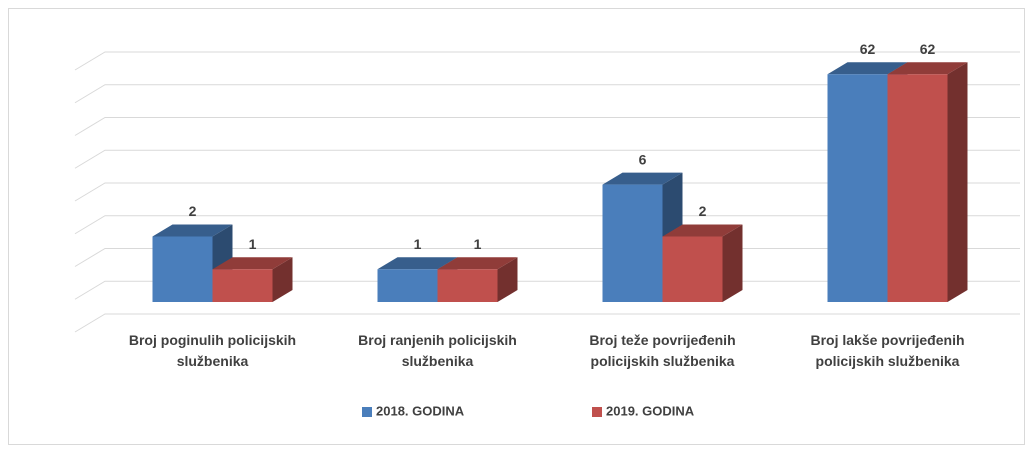 This screenshot has height=453, width=1035. What do you see at coordinates (650, 410) in the screenshot?
I see `legend-label: 2019. GODINA` at bounding box center [650, 410].